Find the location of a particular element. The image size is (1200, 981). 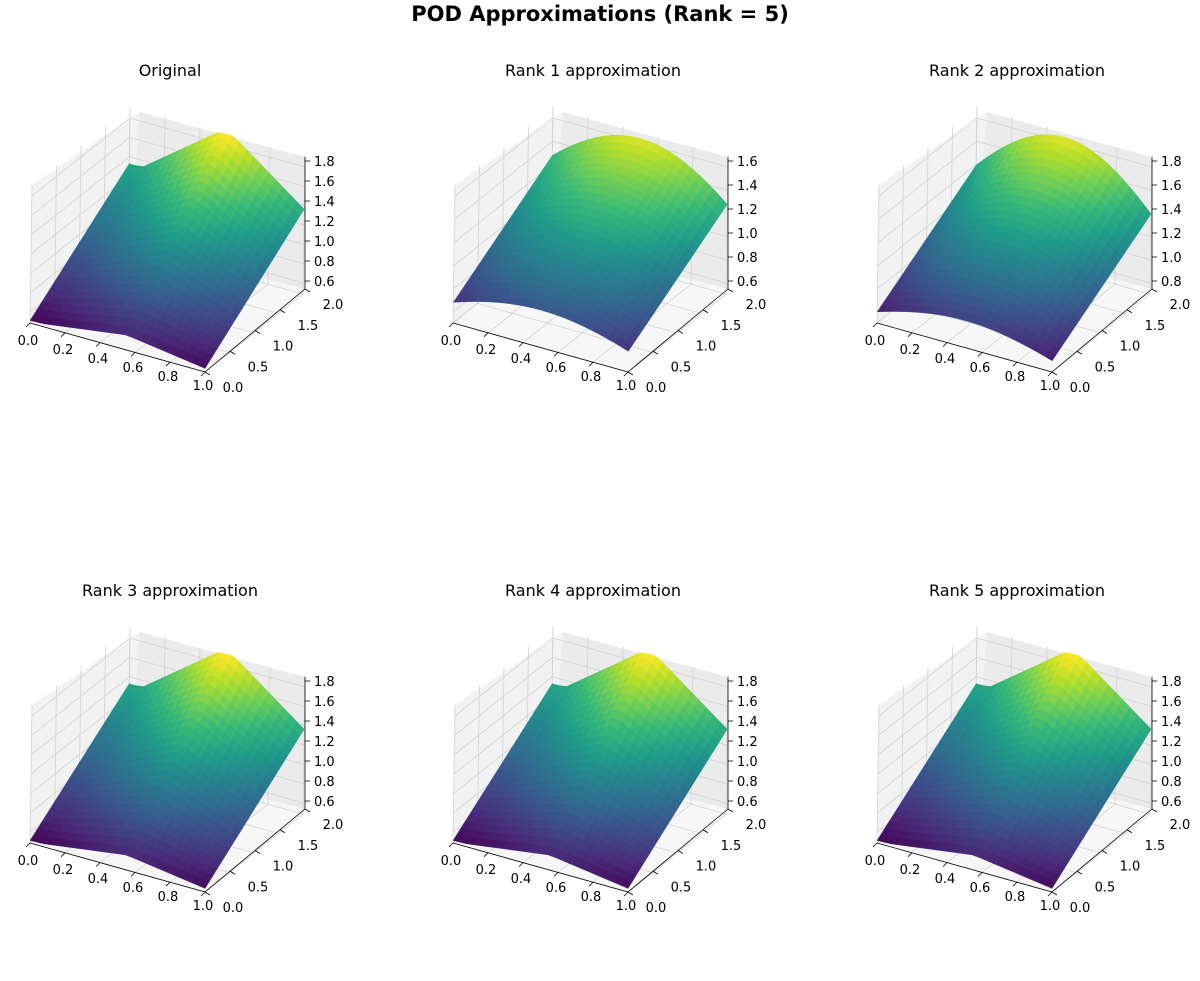

x-tick-label: 0.8 is located at coordinates (168, 377).